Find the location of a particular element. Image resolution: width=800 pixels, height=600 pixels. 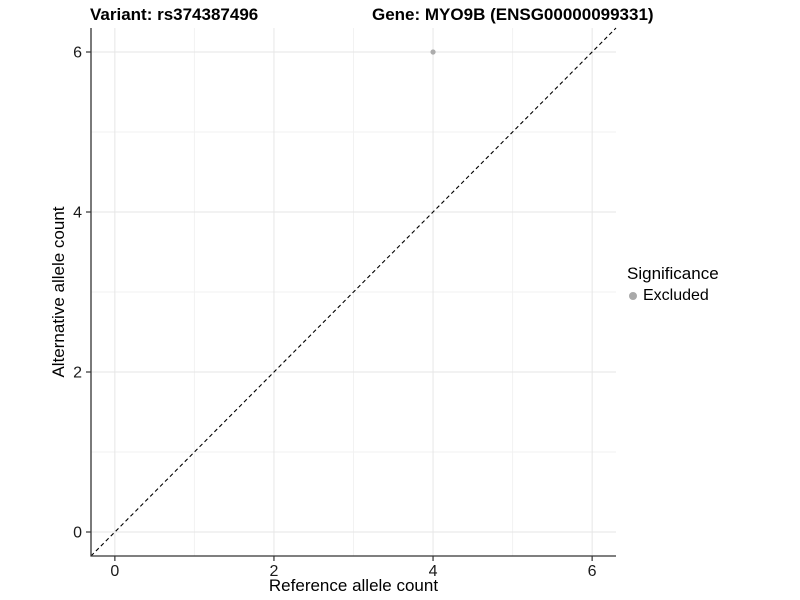

data-point is located at coordinates (433, 52).